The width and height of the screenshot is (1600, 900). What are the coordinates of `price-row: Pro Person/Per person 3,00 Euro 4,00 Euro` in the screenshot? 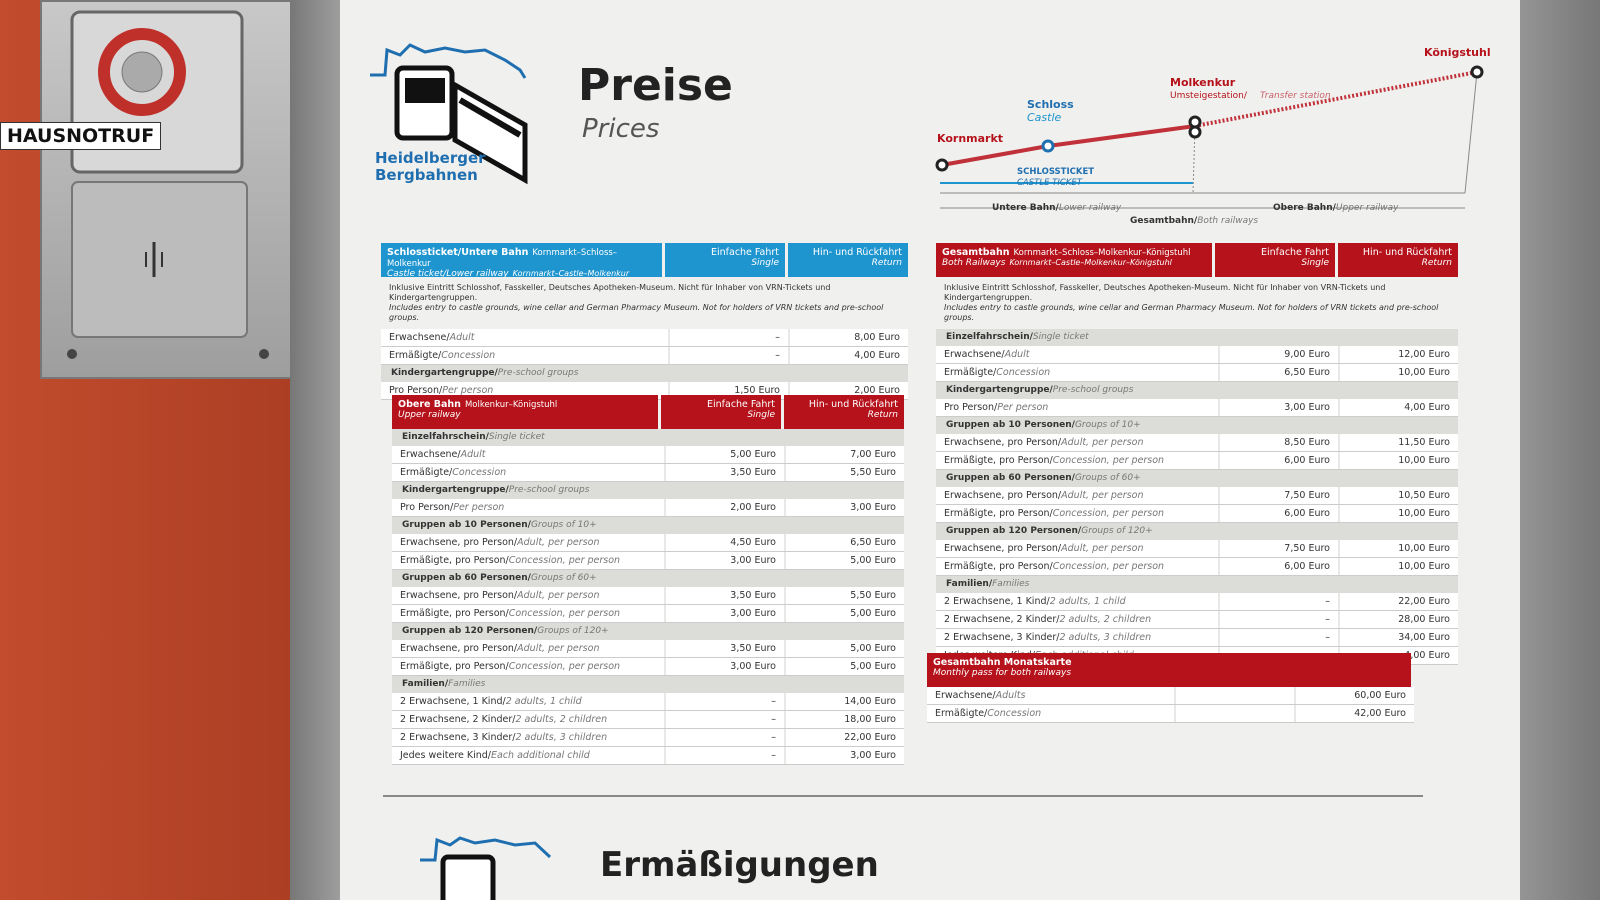 It's located at (1197, 408).